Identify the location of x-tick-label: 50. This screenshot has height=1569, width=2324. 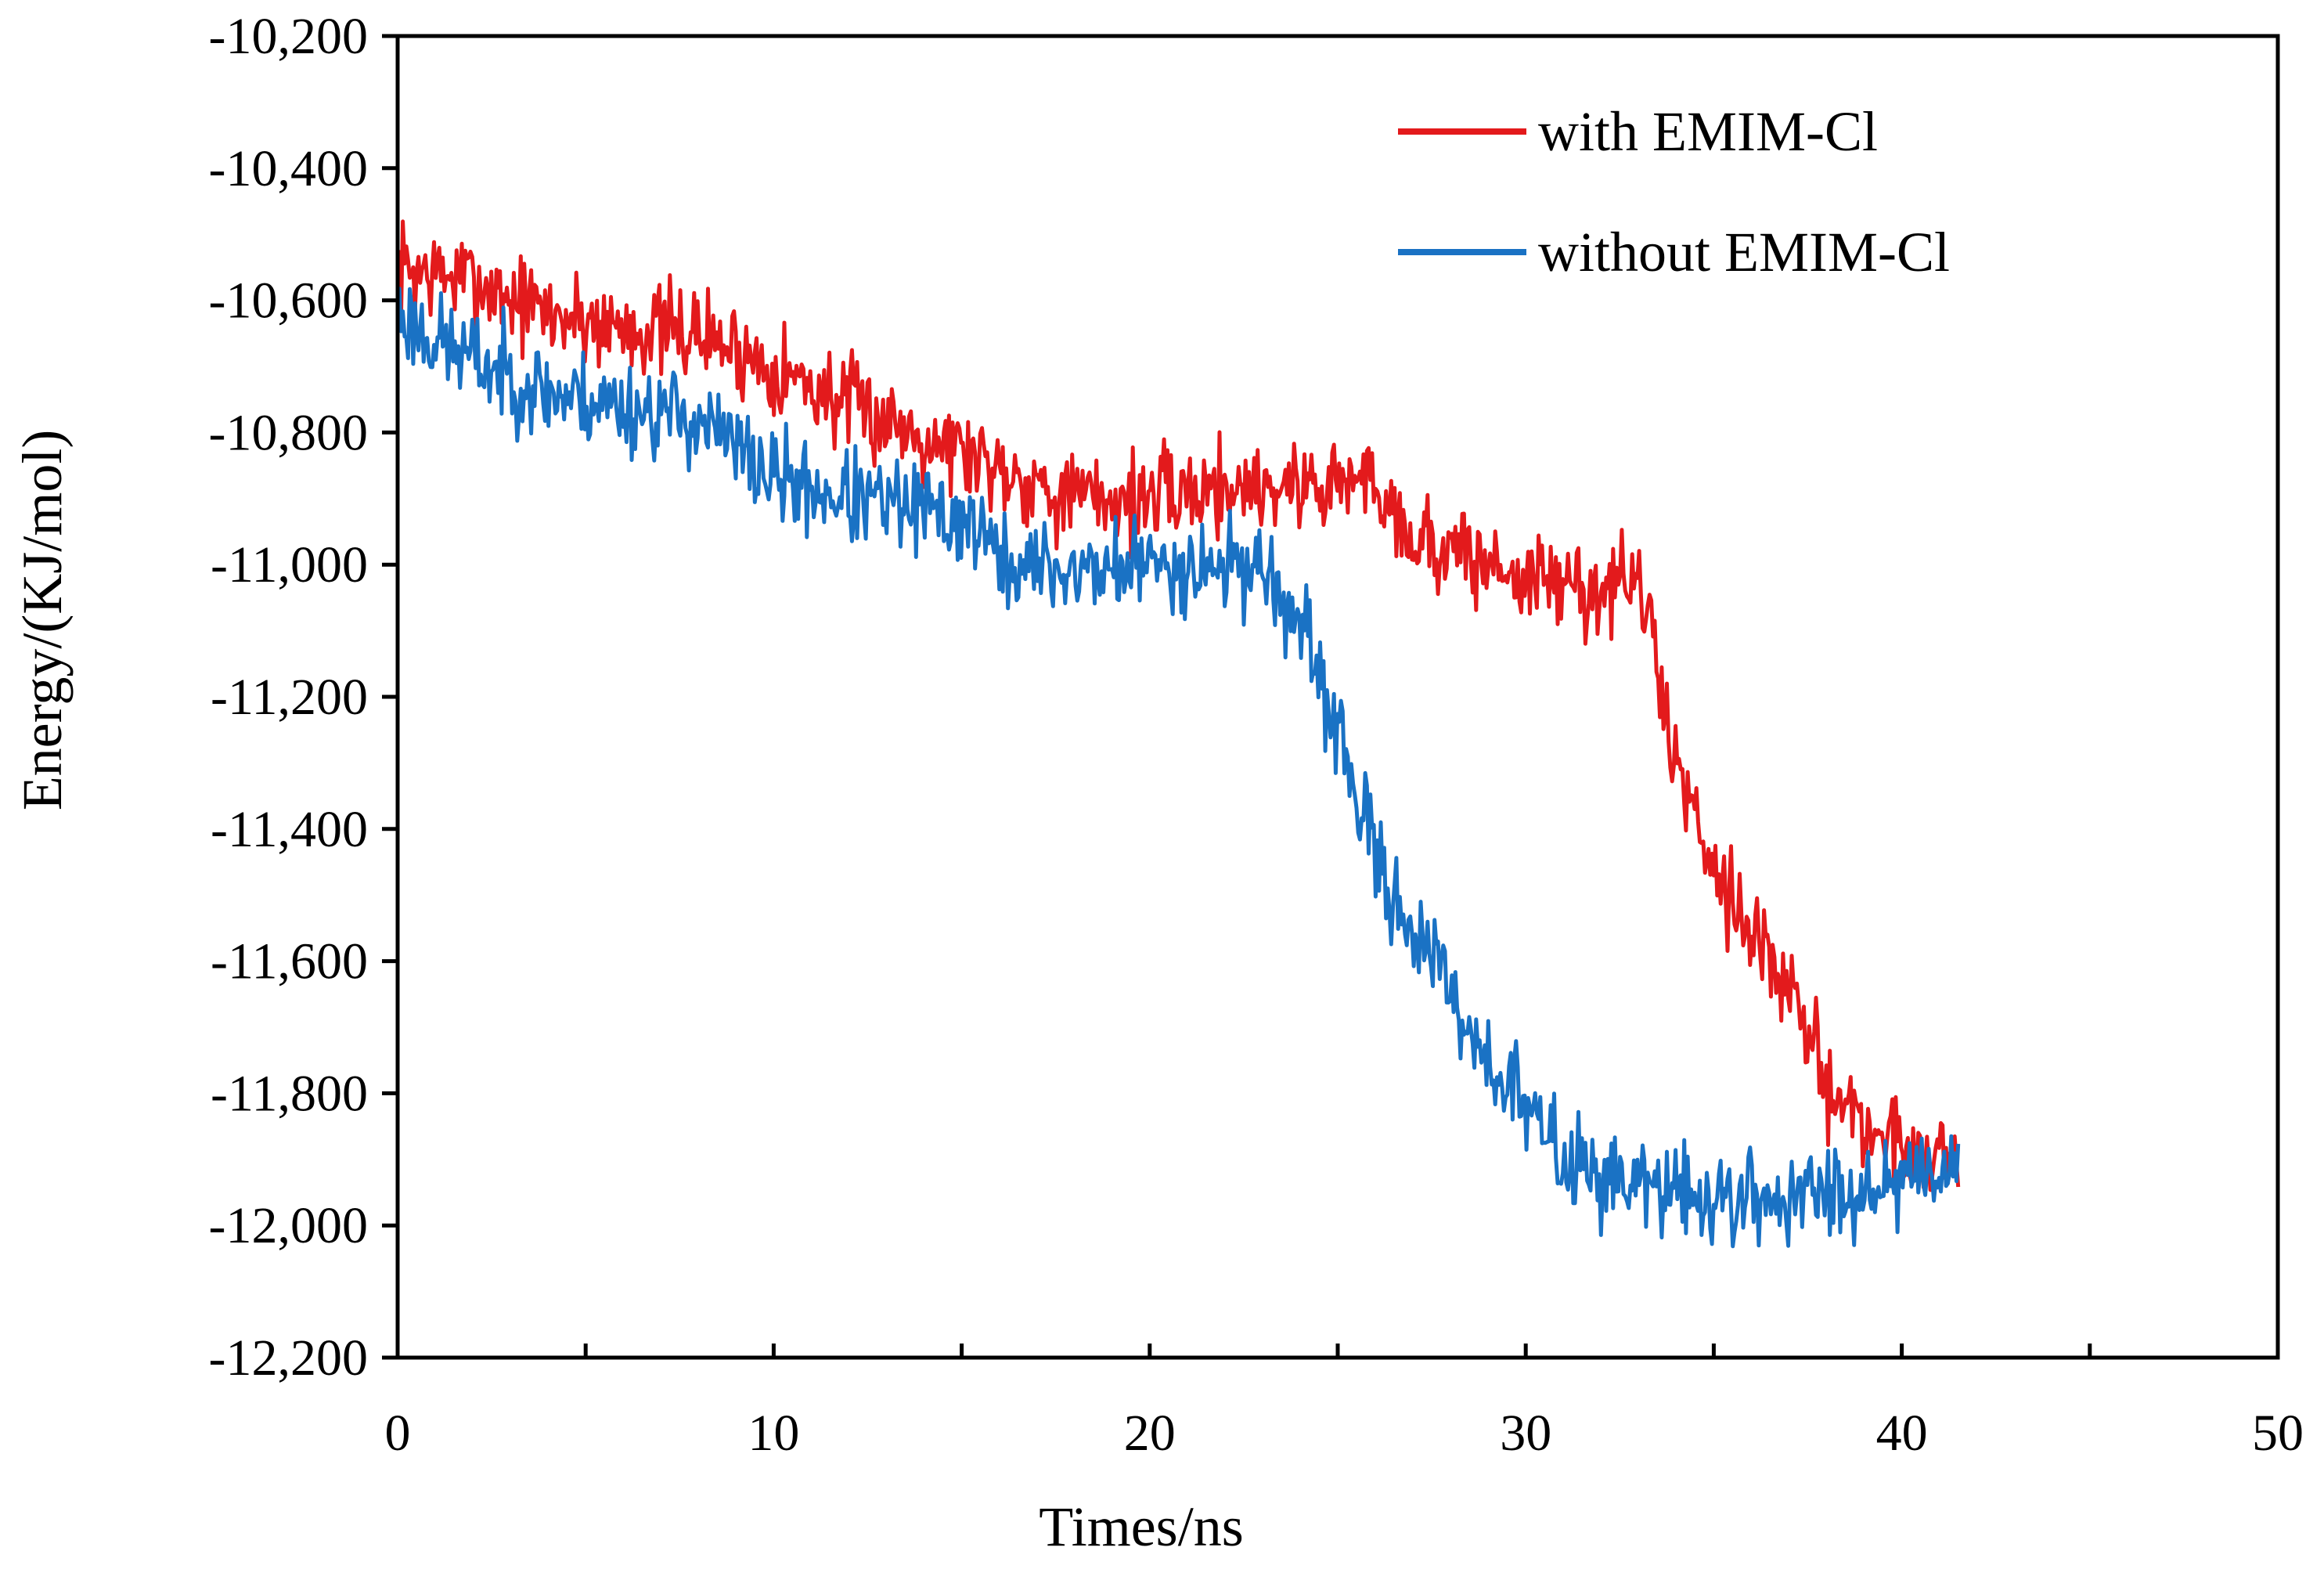
(2278, 1433).